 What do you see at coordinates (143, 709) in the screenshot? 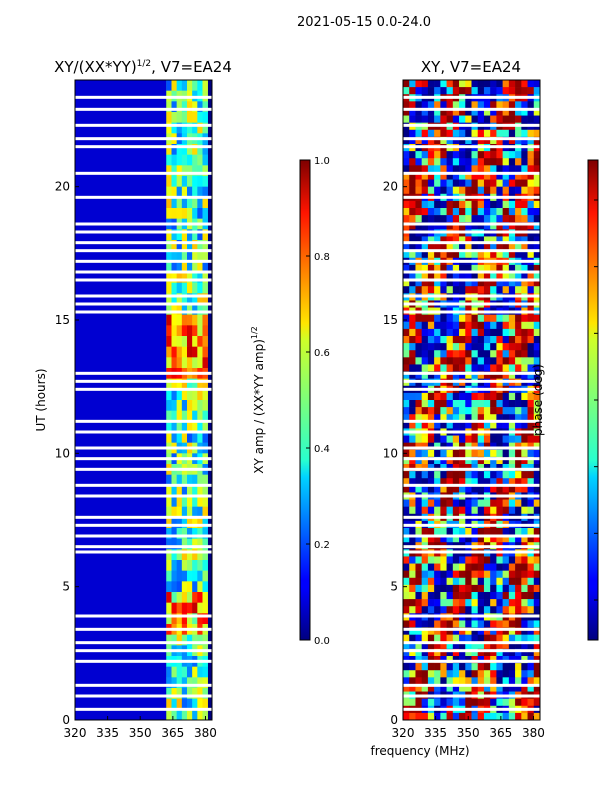
I see `left-flagged-row` at bounding box center [143, 709].